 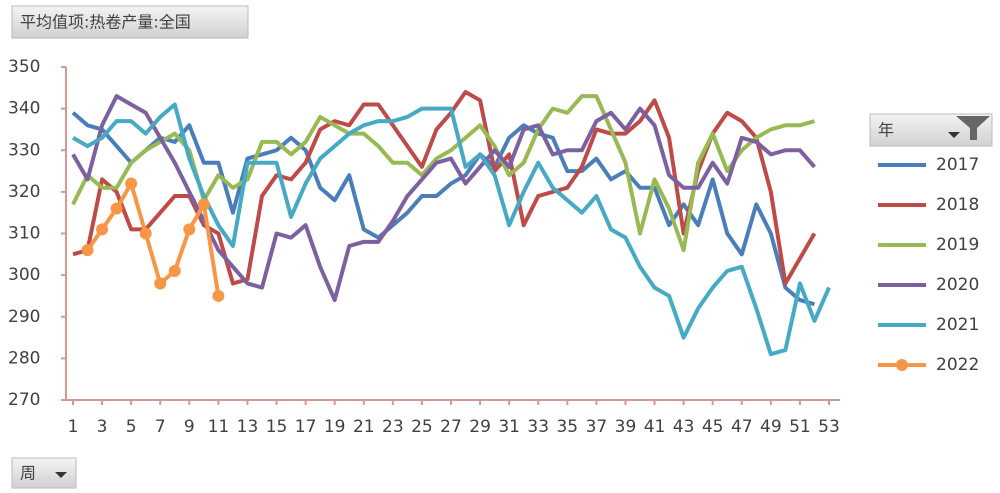 I want to click on x-tick-label: 33, so click(x=538, y=427).